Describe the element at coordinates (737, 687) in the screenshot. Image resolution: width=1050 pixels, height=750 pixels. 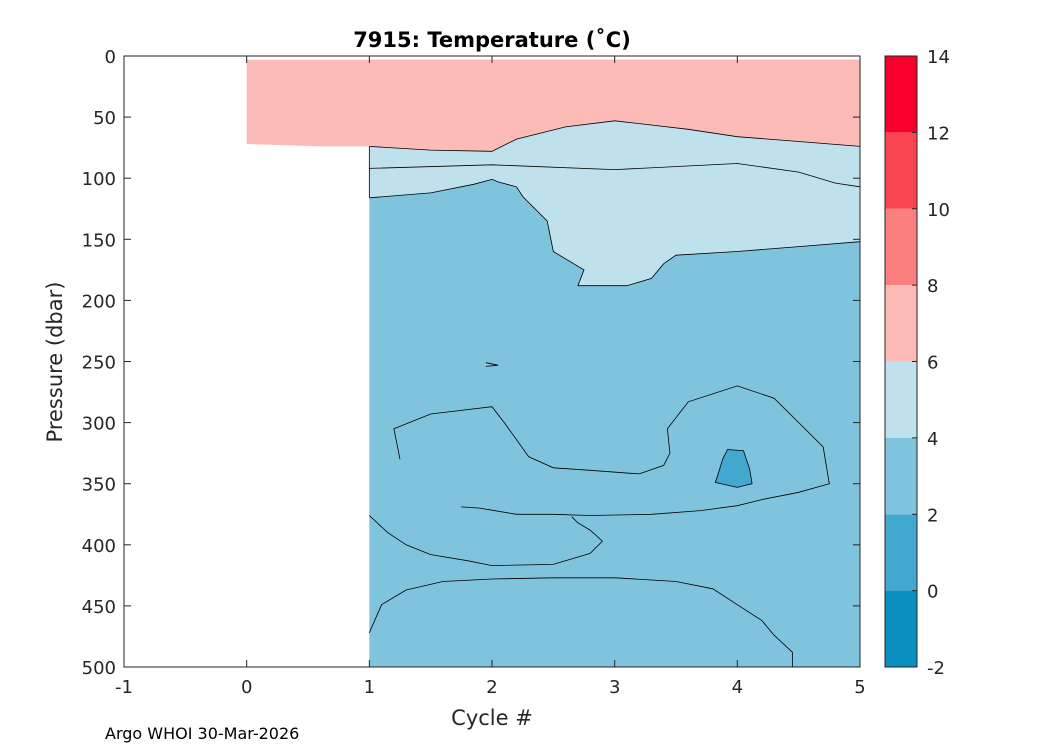
I see `x-tick-label-5: 4` at that location.